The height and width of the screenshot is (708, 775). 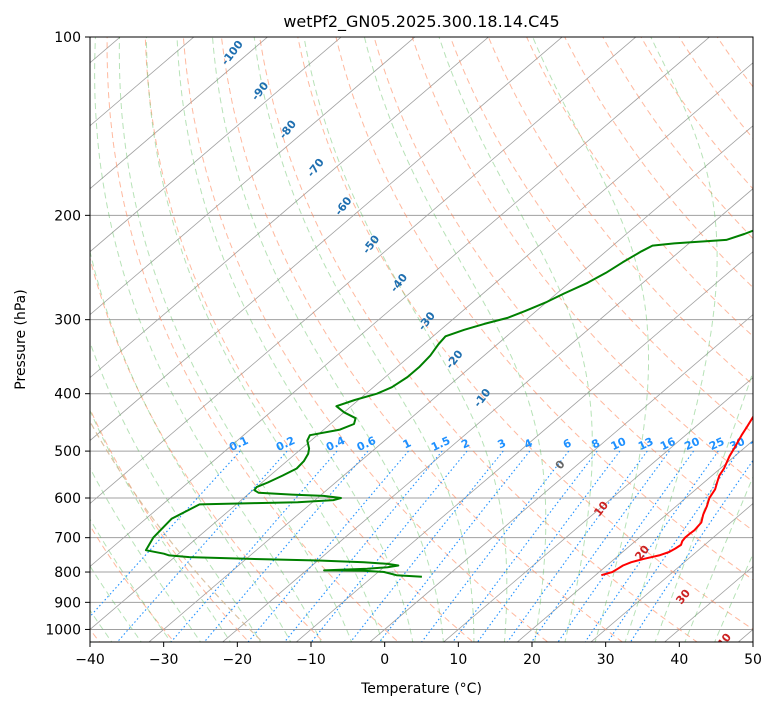 I want to click on adiabat-label: -60, so click(x=343, y=206).